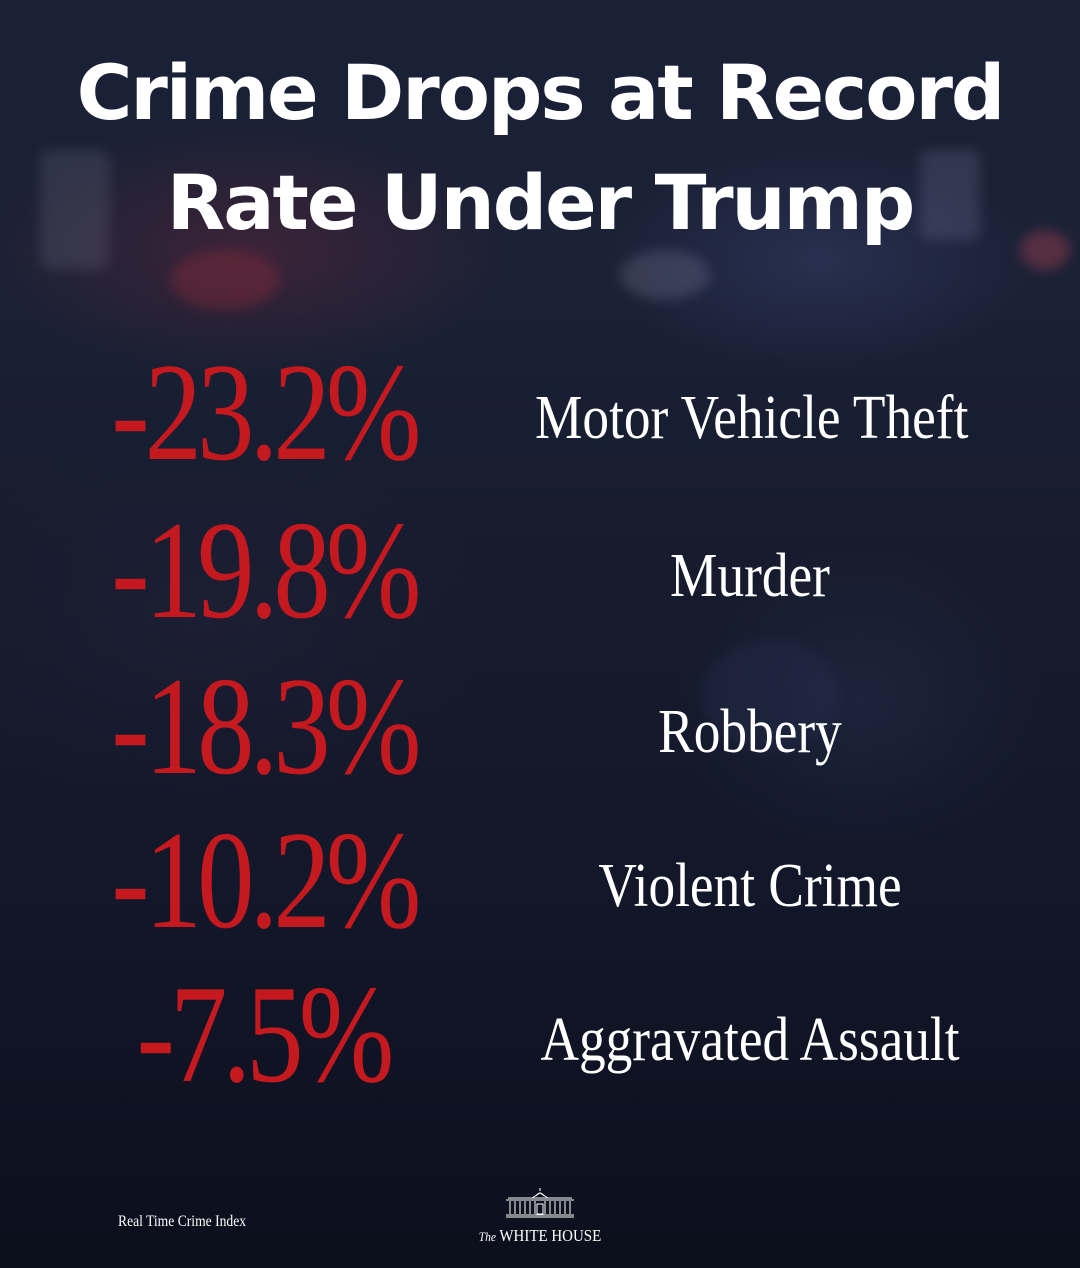 The height and width of the screenshot is (1268, 1080). Describe the element at coordinates (266, 412) in the screenshot. I see `stat-value: -23.2%` at that location.